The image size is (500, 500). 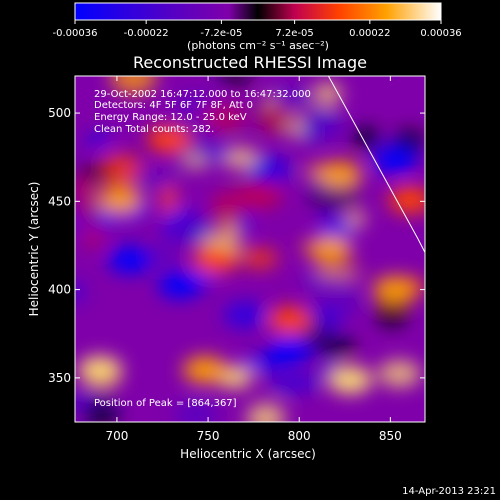 I want to click on footer-timestamp: 14-Apr-2013 23:21, so click(x=449, y=491).